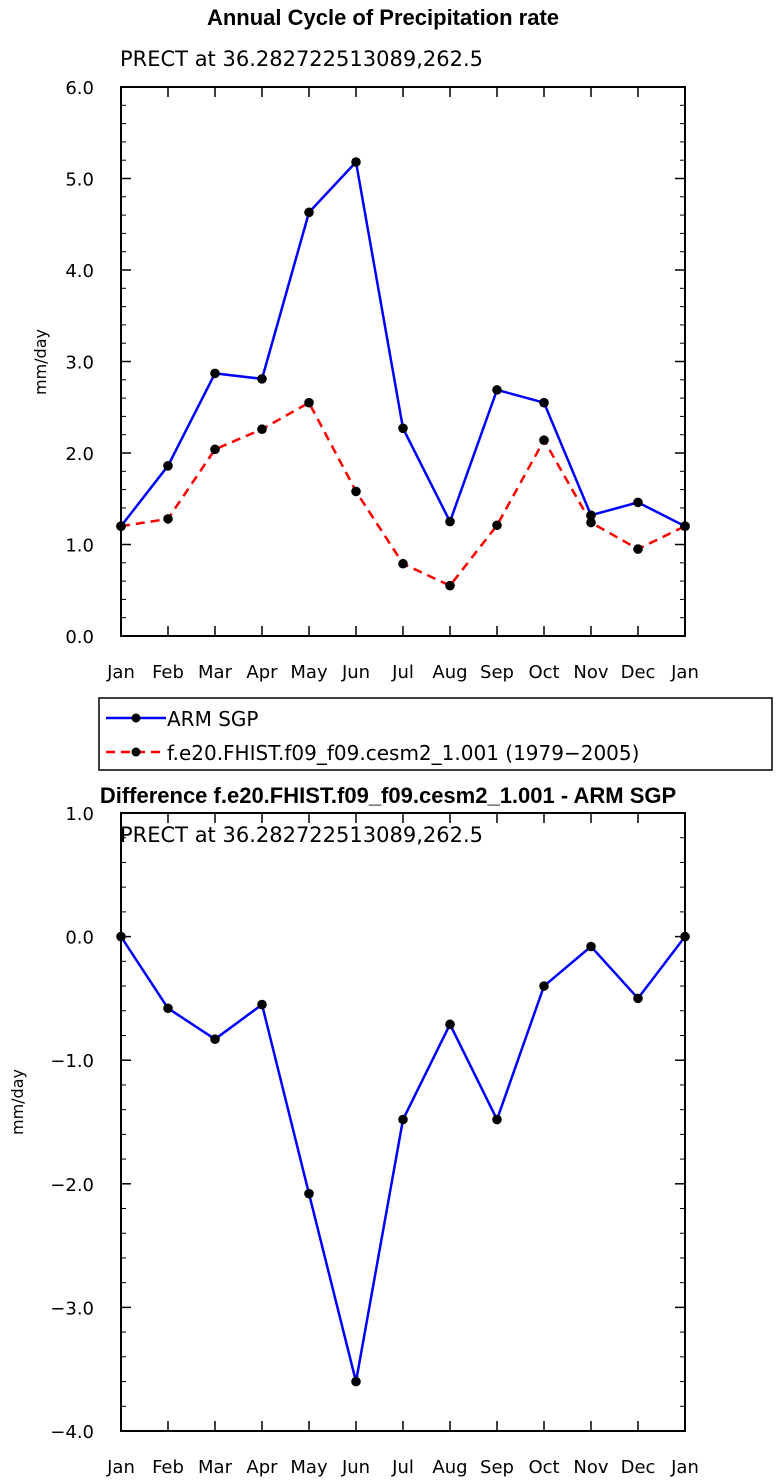 This screenshot has width=778, height=1484. What do you see at coordinates (79, 454) in the screenshot?
I see `chart1-y-tick-label: 2.0` at bounding box center [79, 454].